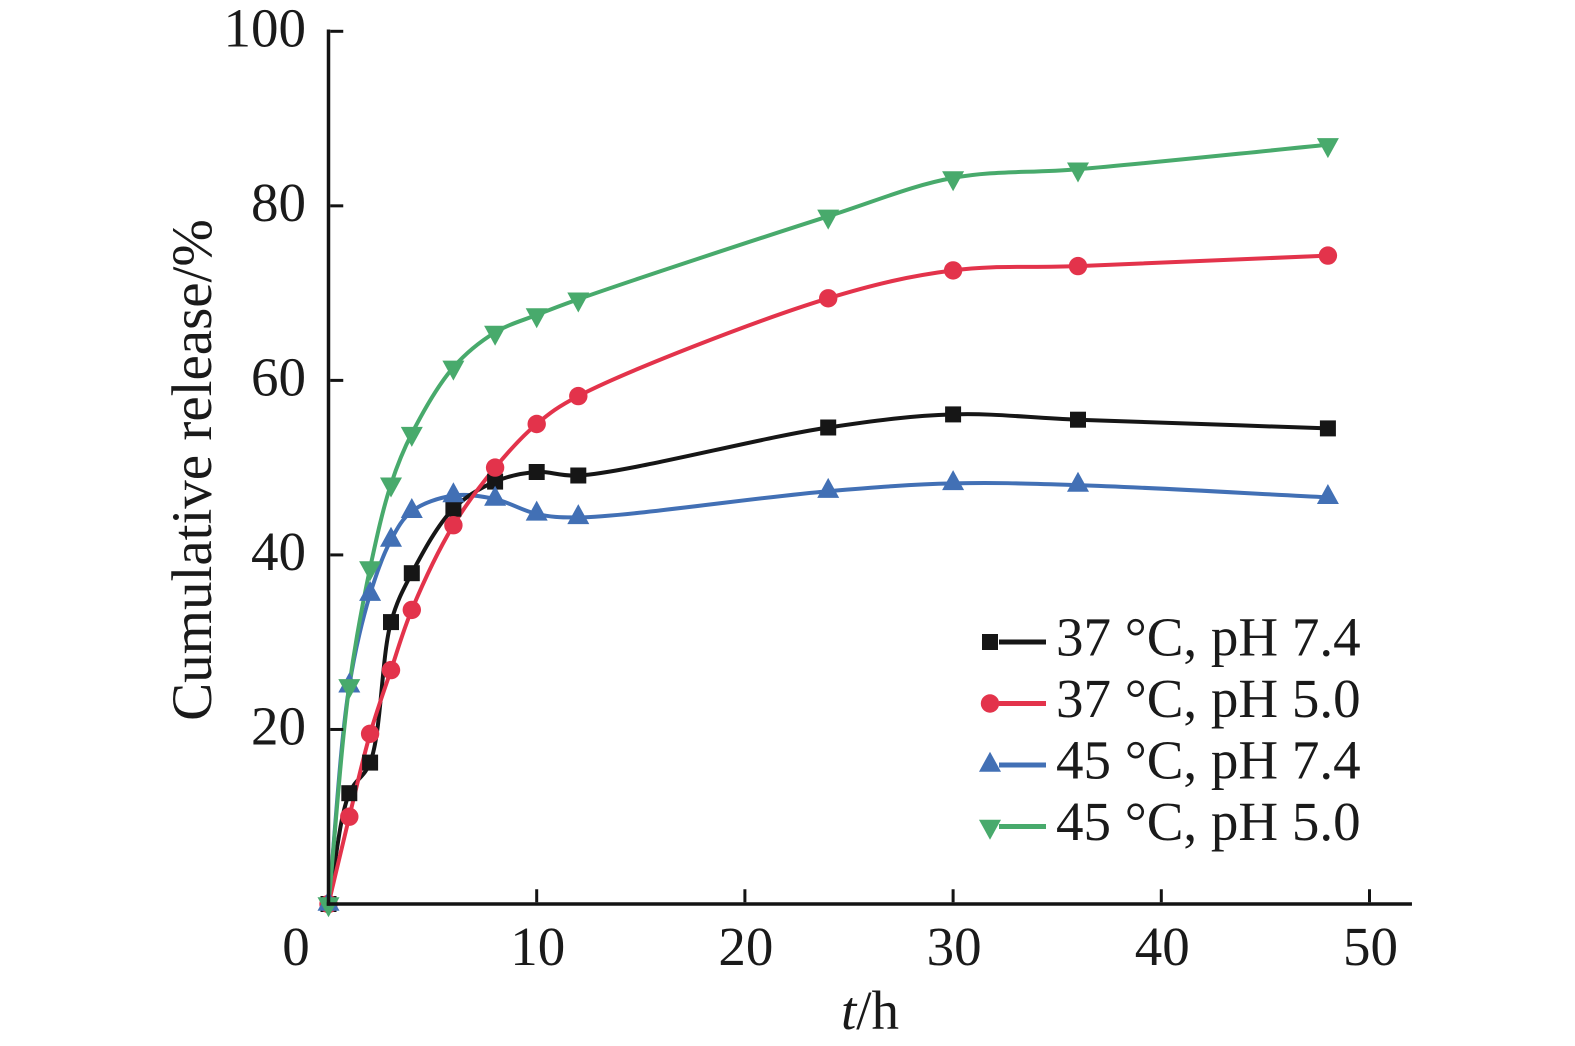 Image resolution: width=1575 pixels, height=1046 pixels. I want to click on svg-text: 60, so click(278, 376).